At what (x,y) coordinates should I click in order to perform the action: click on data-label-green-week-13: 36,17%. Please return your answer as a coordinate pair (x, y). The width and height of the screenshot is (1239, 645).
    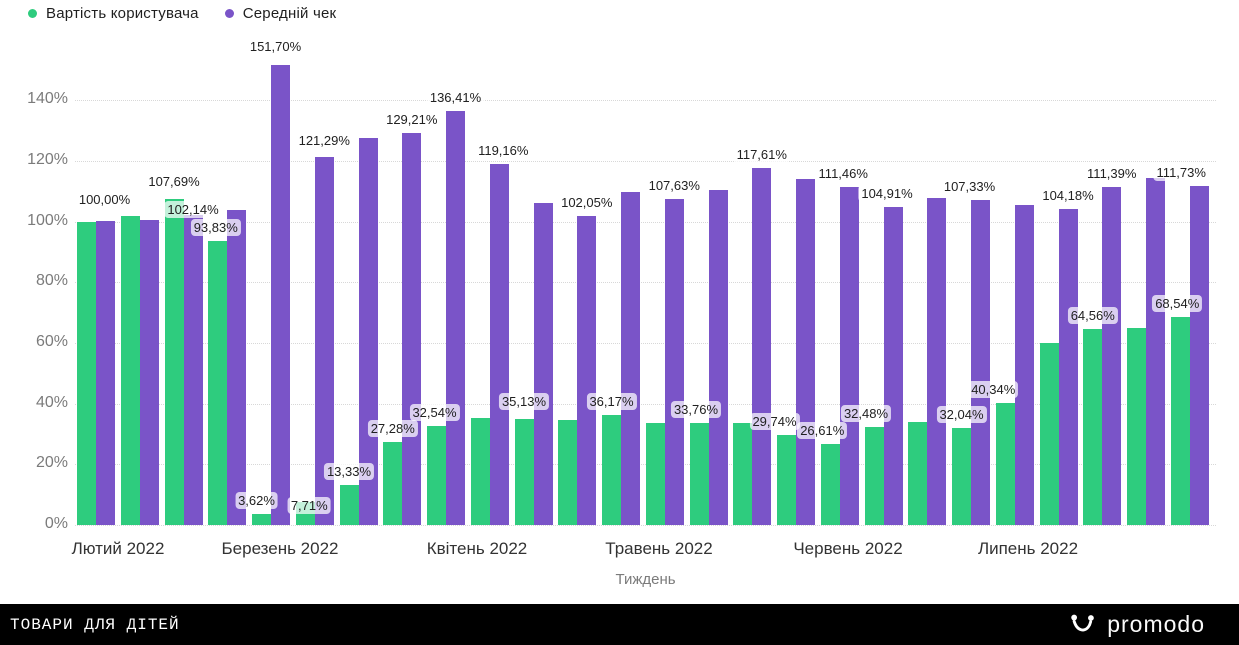
    Looking at the image, I should click on (611, 402).